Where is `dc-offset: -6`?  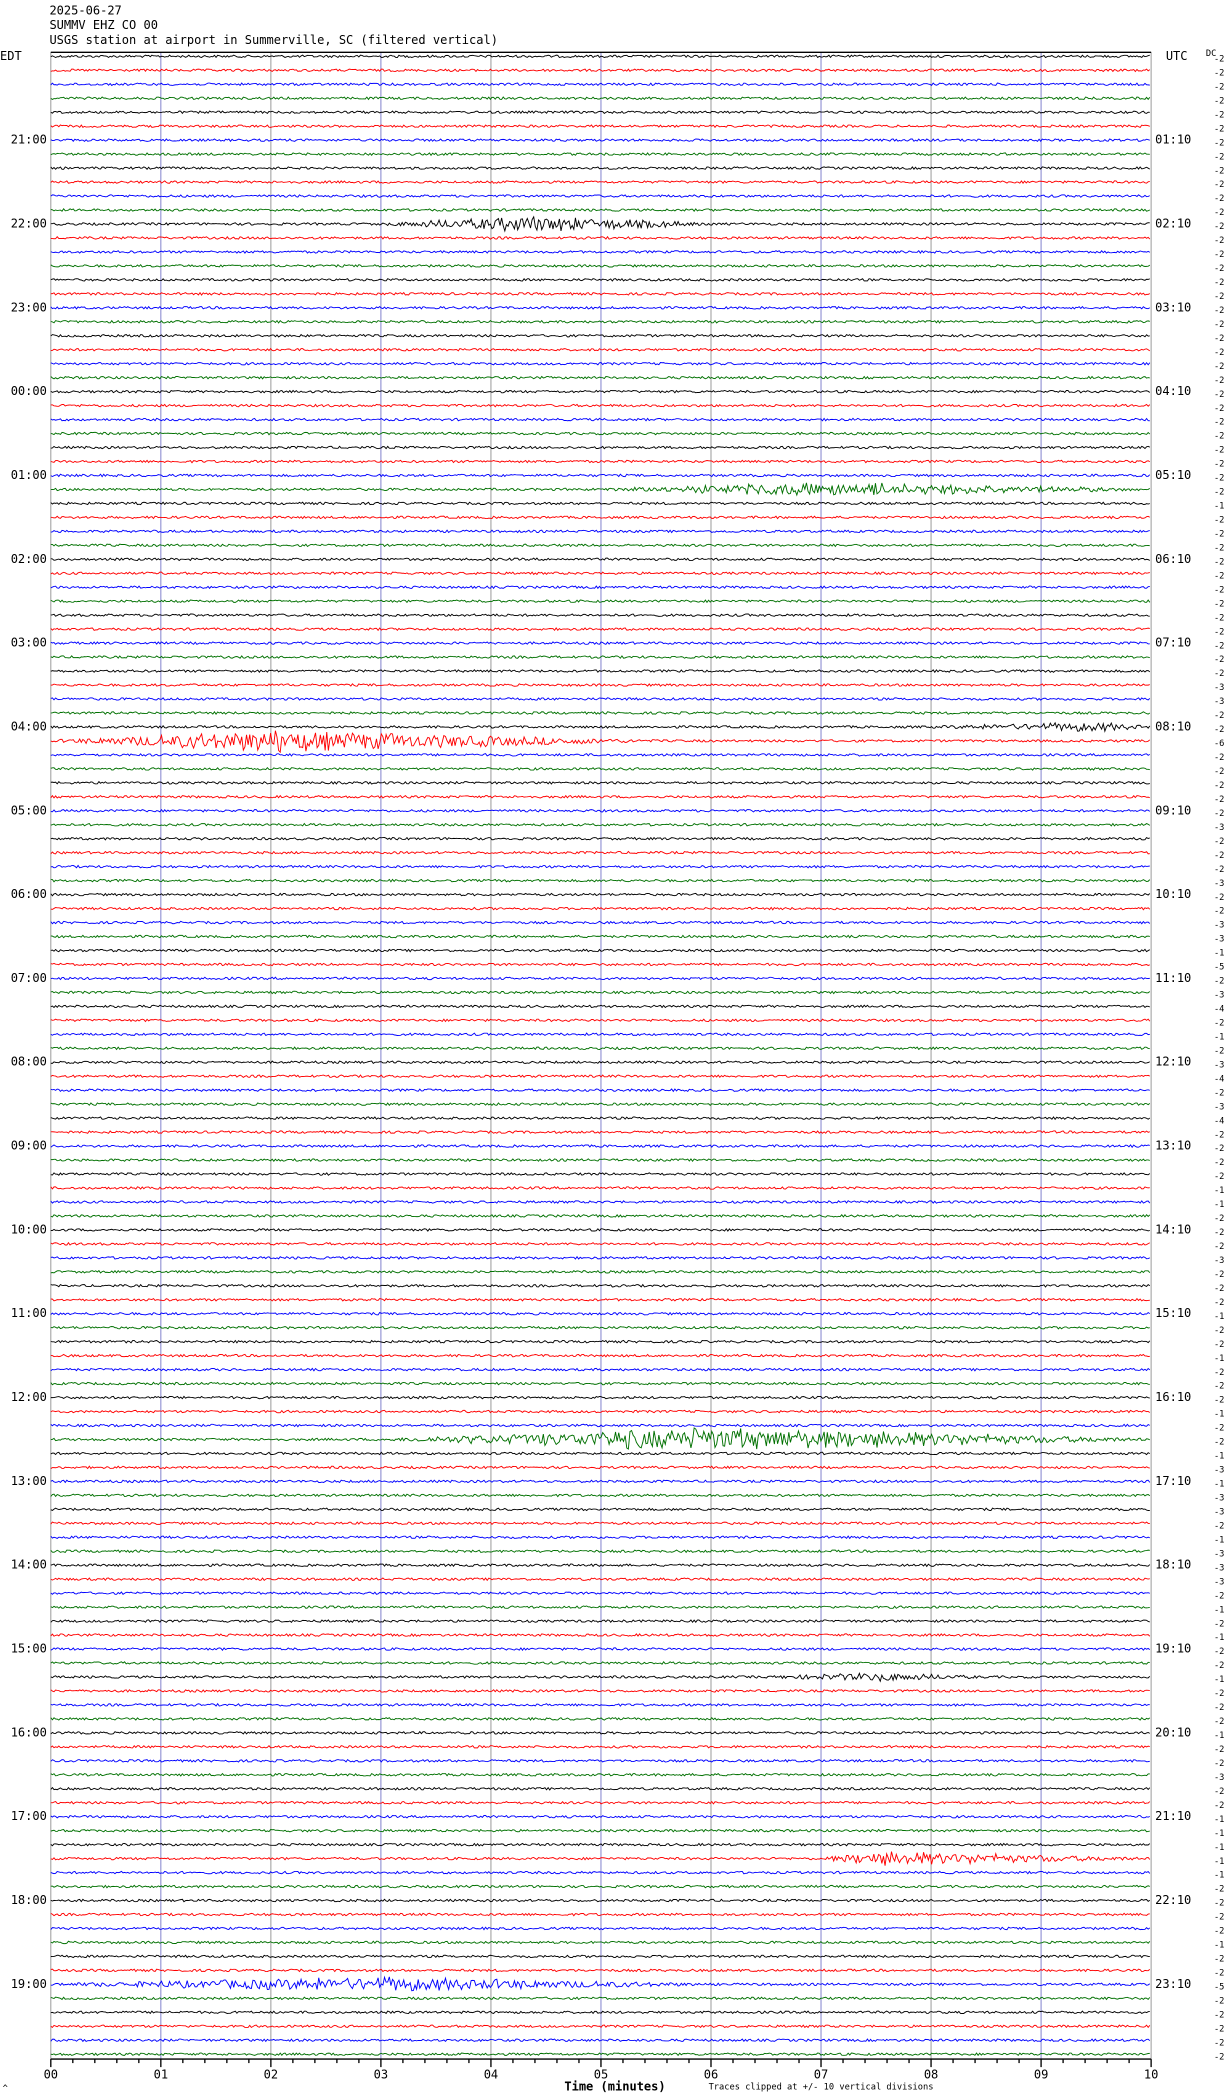
dc-offset: -6 is located at coordinates (1219, 744).